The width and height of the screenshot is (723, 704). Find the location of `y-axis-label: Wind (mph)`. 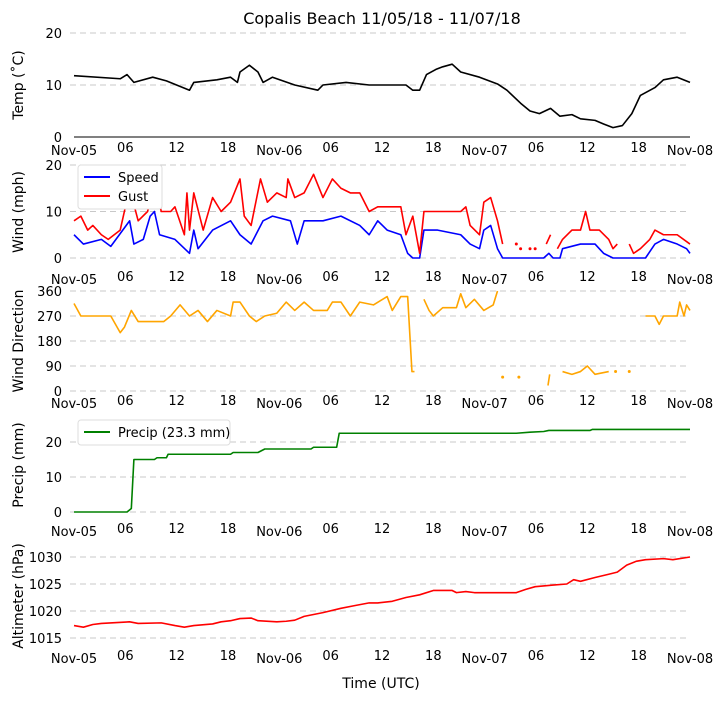

y-axis-label: Wind (mph) is located at coordinates (19, 212).